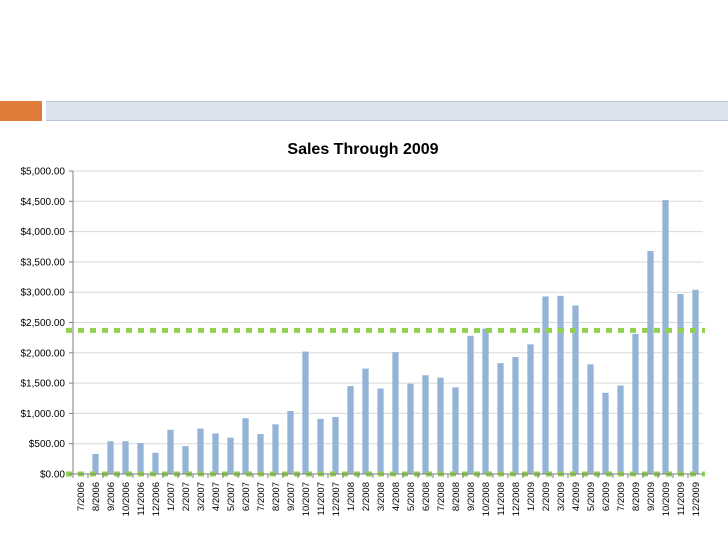 This screenshot has height=546, width=728. Describe the element at coordinates (156, 499) in the screenshot. I see `x-tick-label: 12/2006` at that location.